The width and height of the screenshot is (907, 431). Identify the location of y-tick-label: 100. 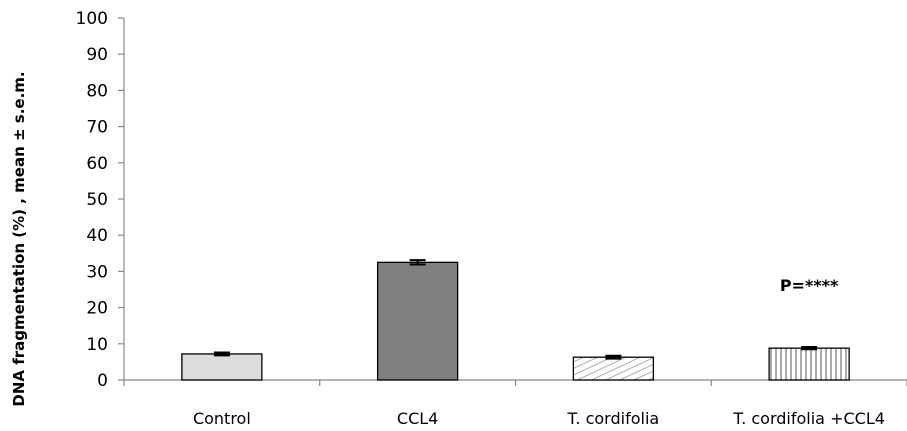
(92, 19).